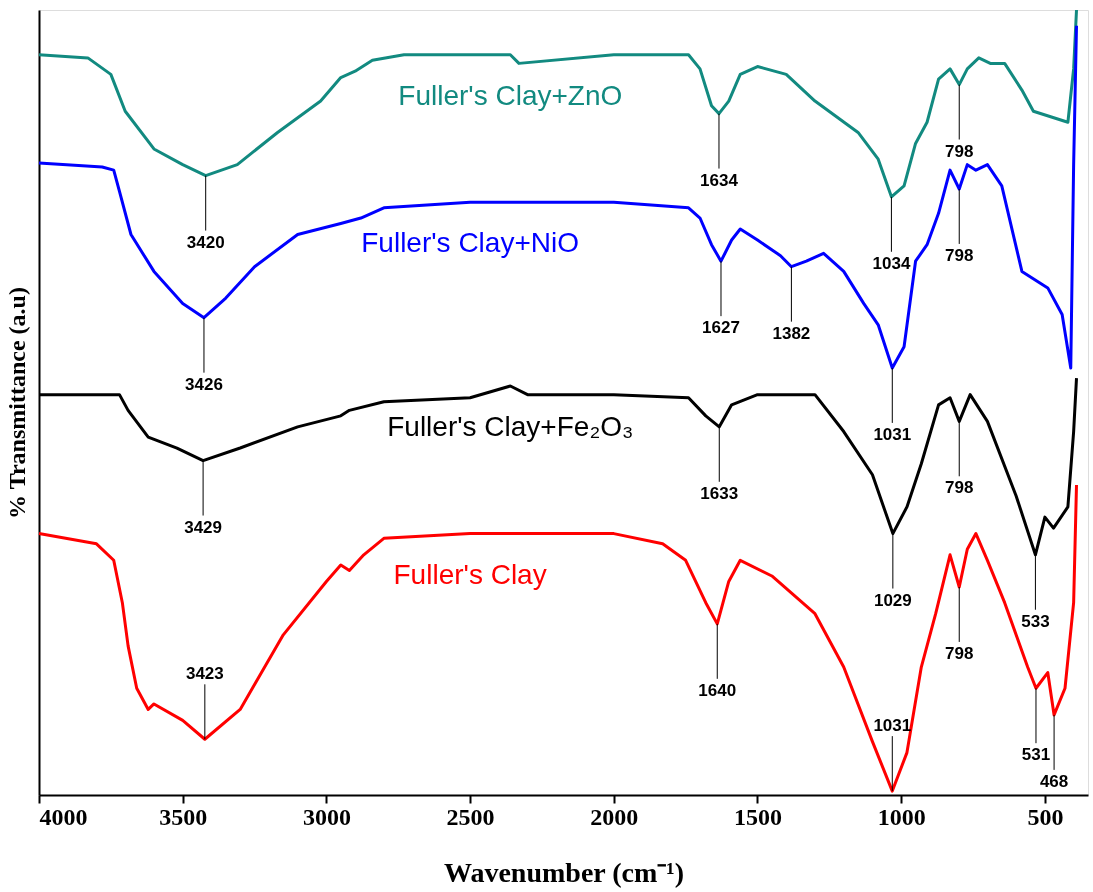  What do you see at coordinates (891, 263) in the screenshot?
I see `annotation: 1034` at bounding box center [891, 263].